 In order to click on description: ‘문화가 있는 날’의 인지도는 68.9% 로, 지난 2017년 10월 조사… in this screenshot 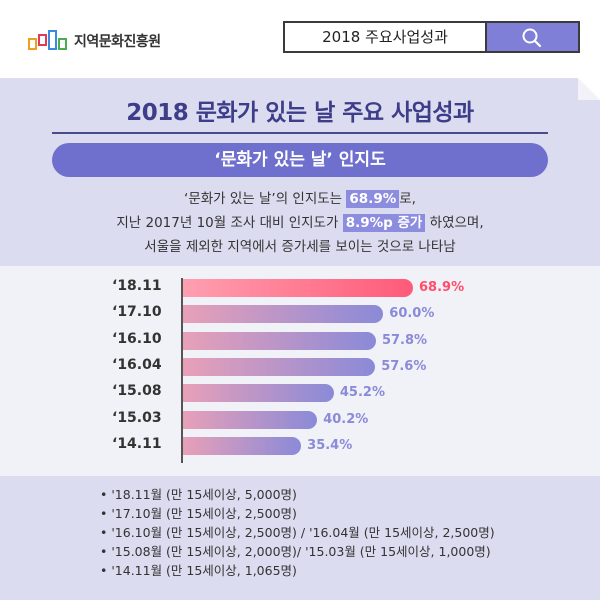, I will do `click(300, 223)`.